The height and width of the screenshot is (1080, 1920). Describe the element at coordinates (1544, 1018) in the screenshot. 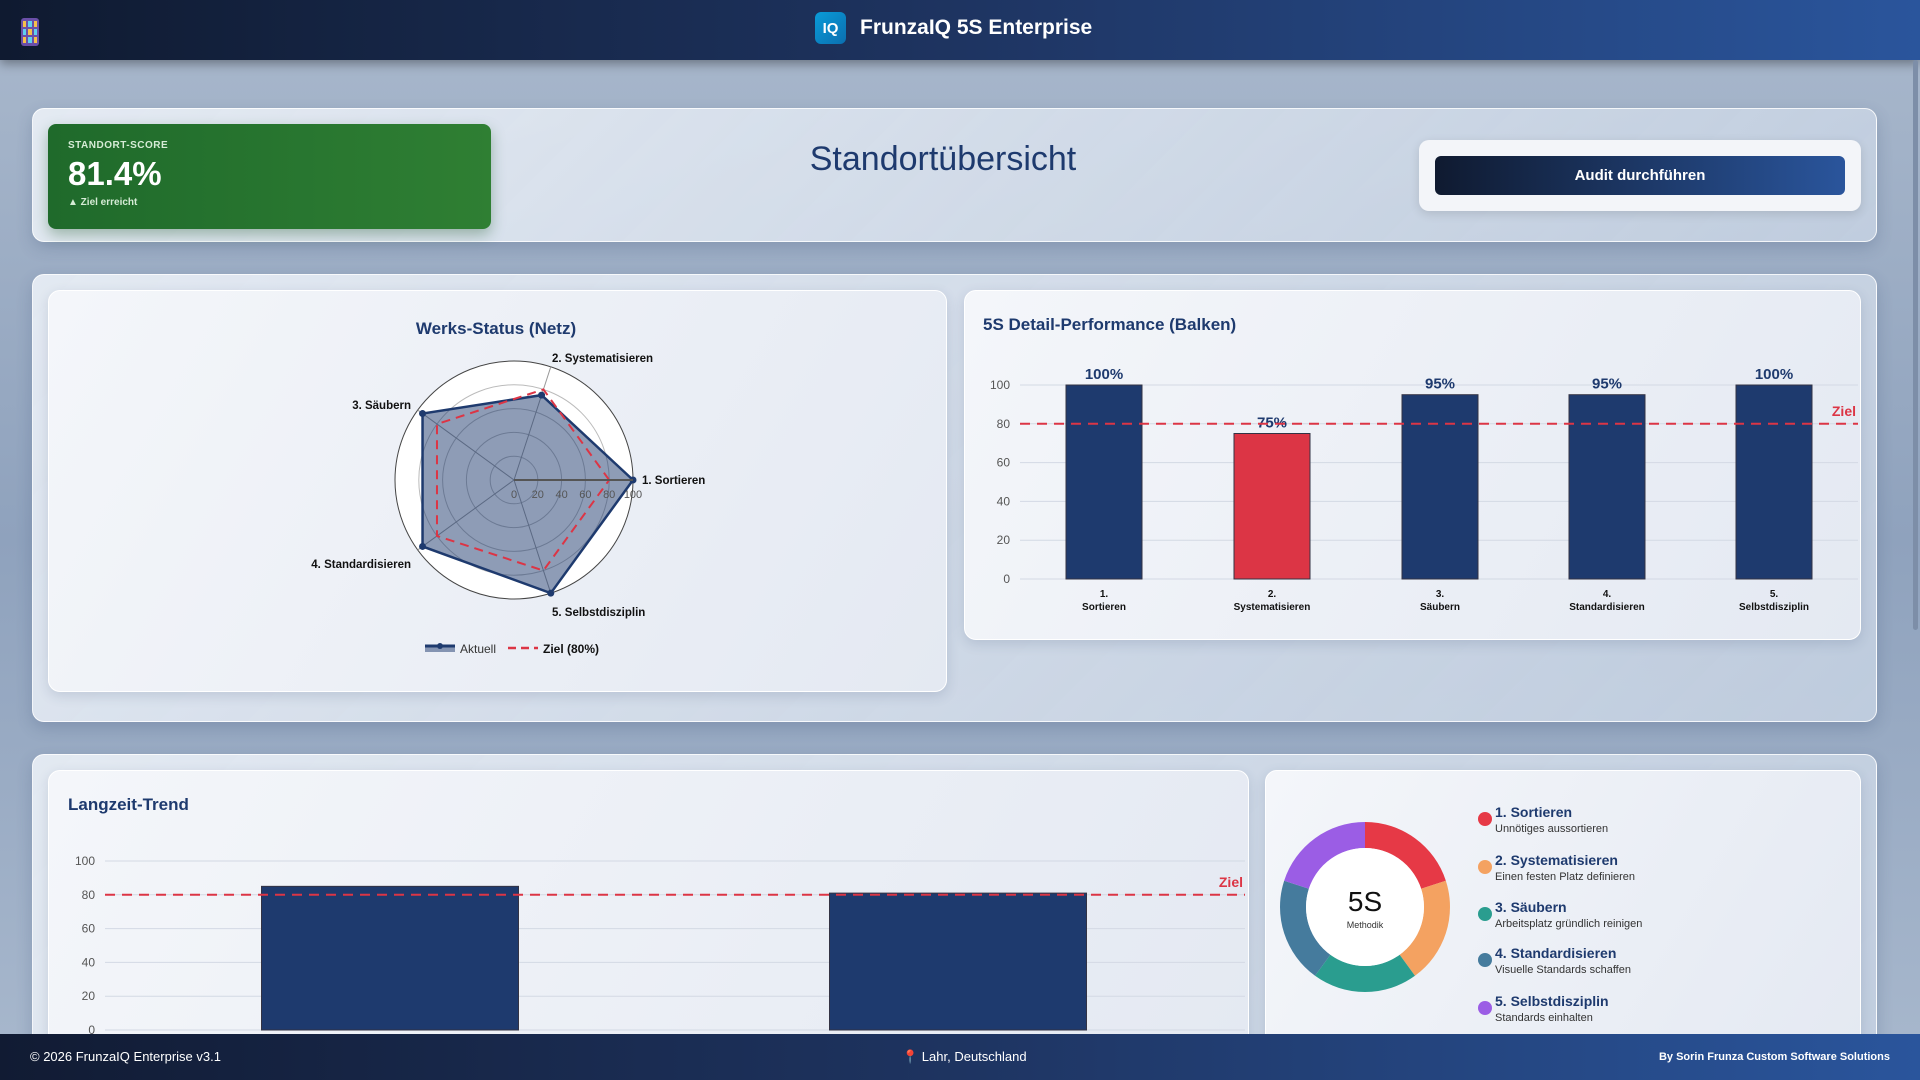

I see `legend-desc: Standards einhalten` at that location.